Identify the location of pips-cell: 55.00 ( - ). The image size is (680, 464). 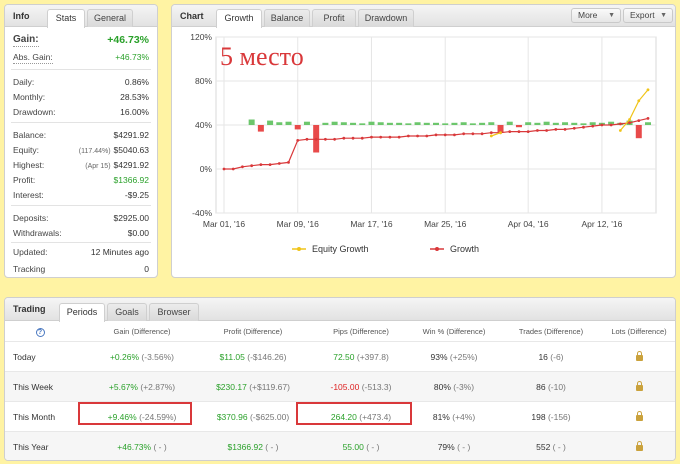
(361, 446).